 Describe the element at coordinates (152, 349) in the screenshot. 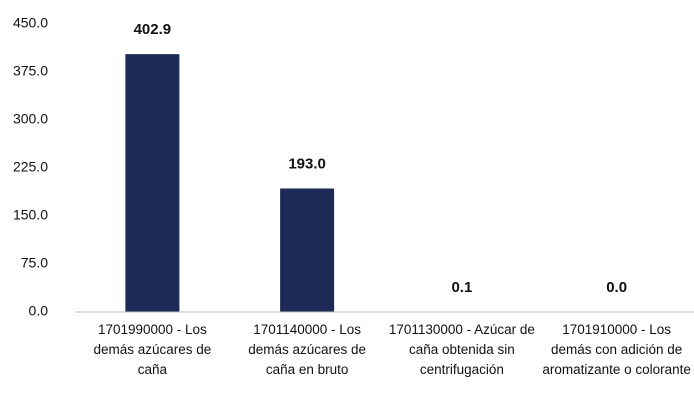

I see `x-tick-label: 1701990000 - Los demás azúcares de caña` at that location.